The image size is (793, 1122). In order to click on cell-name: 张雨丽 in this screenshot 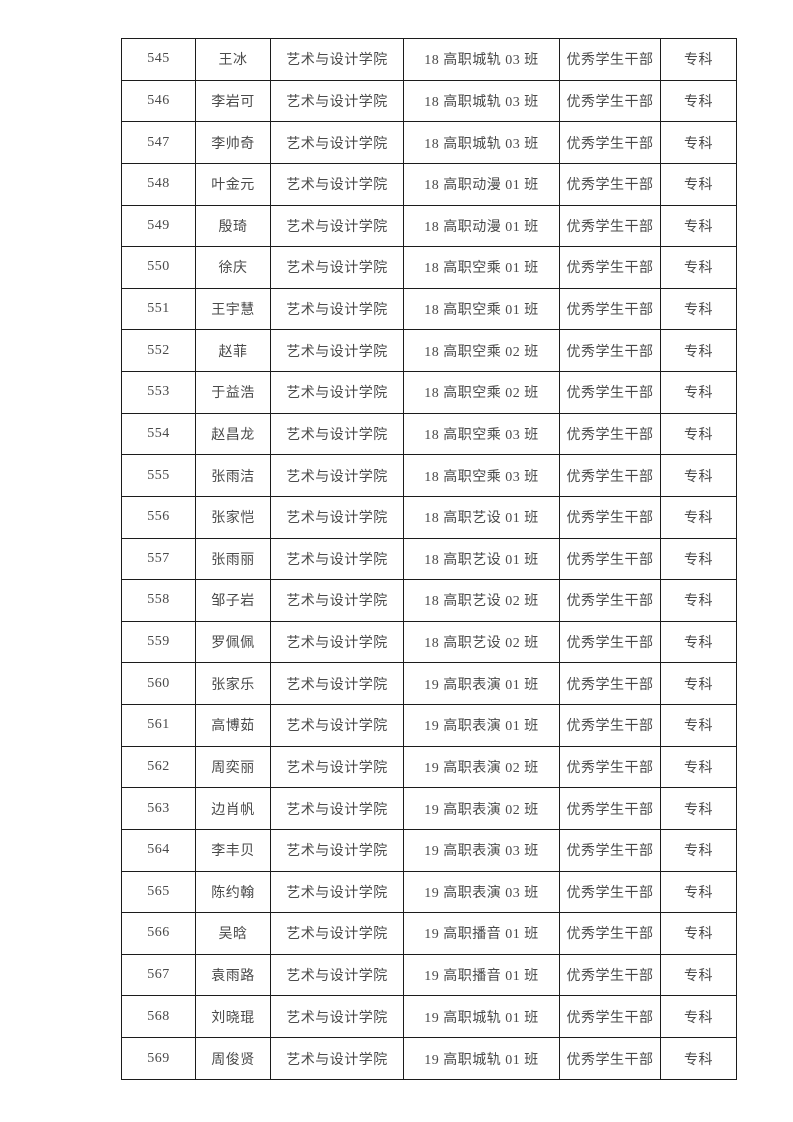, I will do `click(233, 559)`.